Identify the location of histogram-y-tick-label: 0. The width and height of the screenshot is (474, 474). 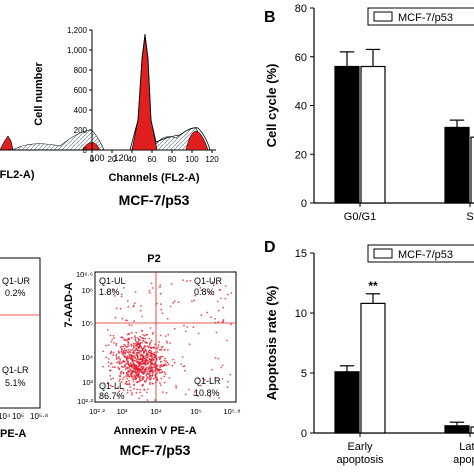
(85, 150).